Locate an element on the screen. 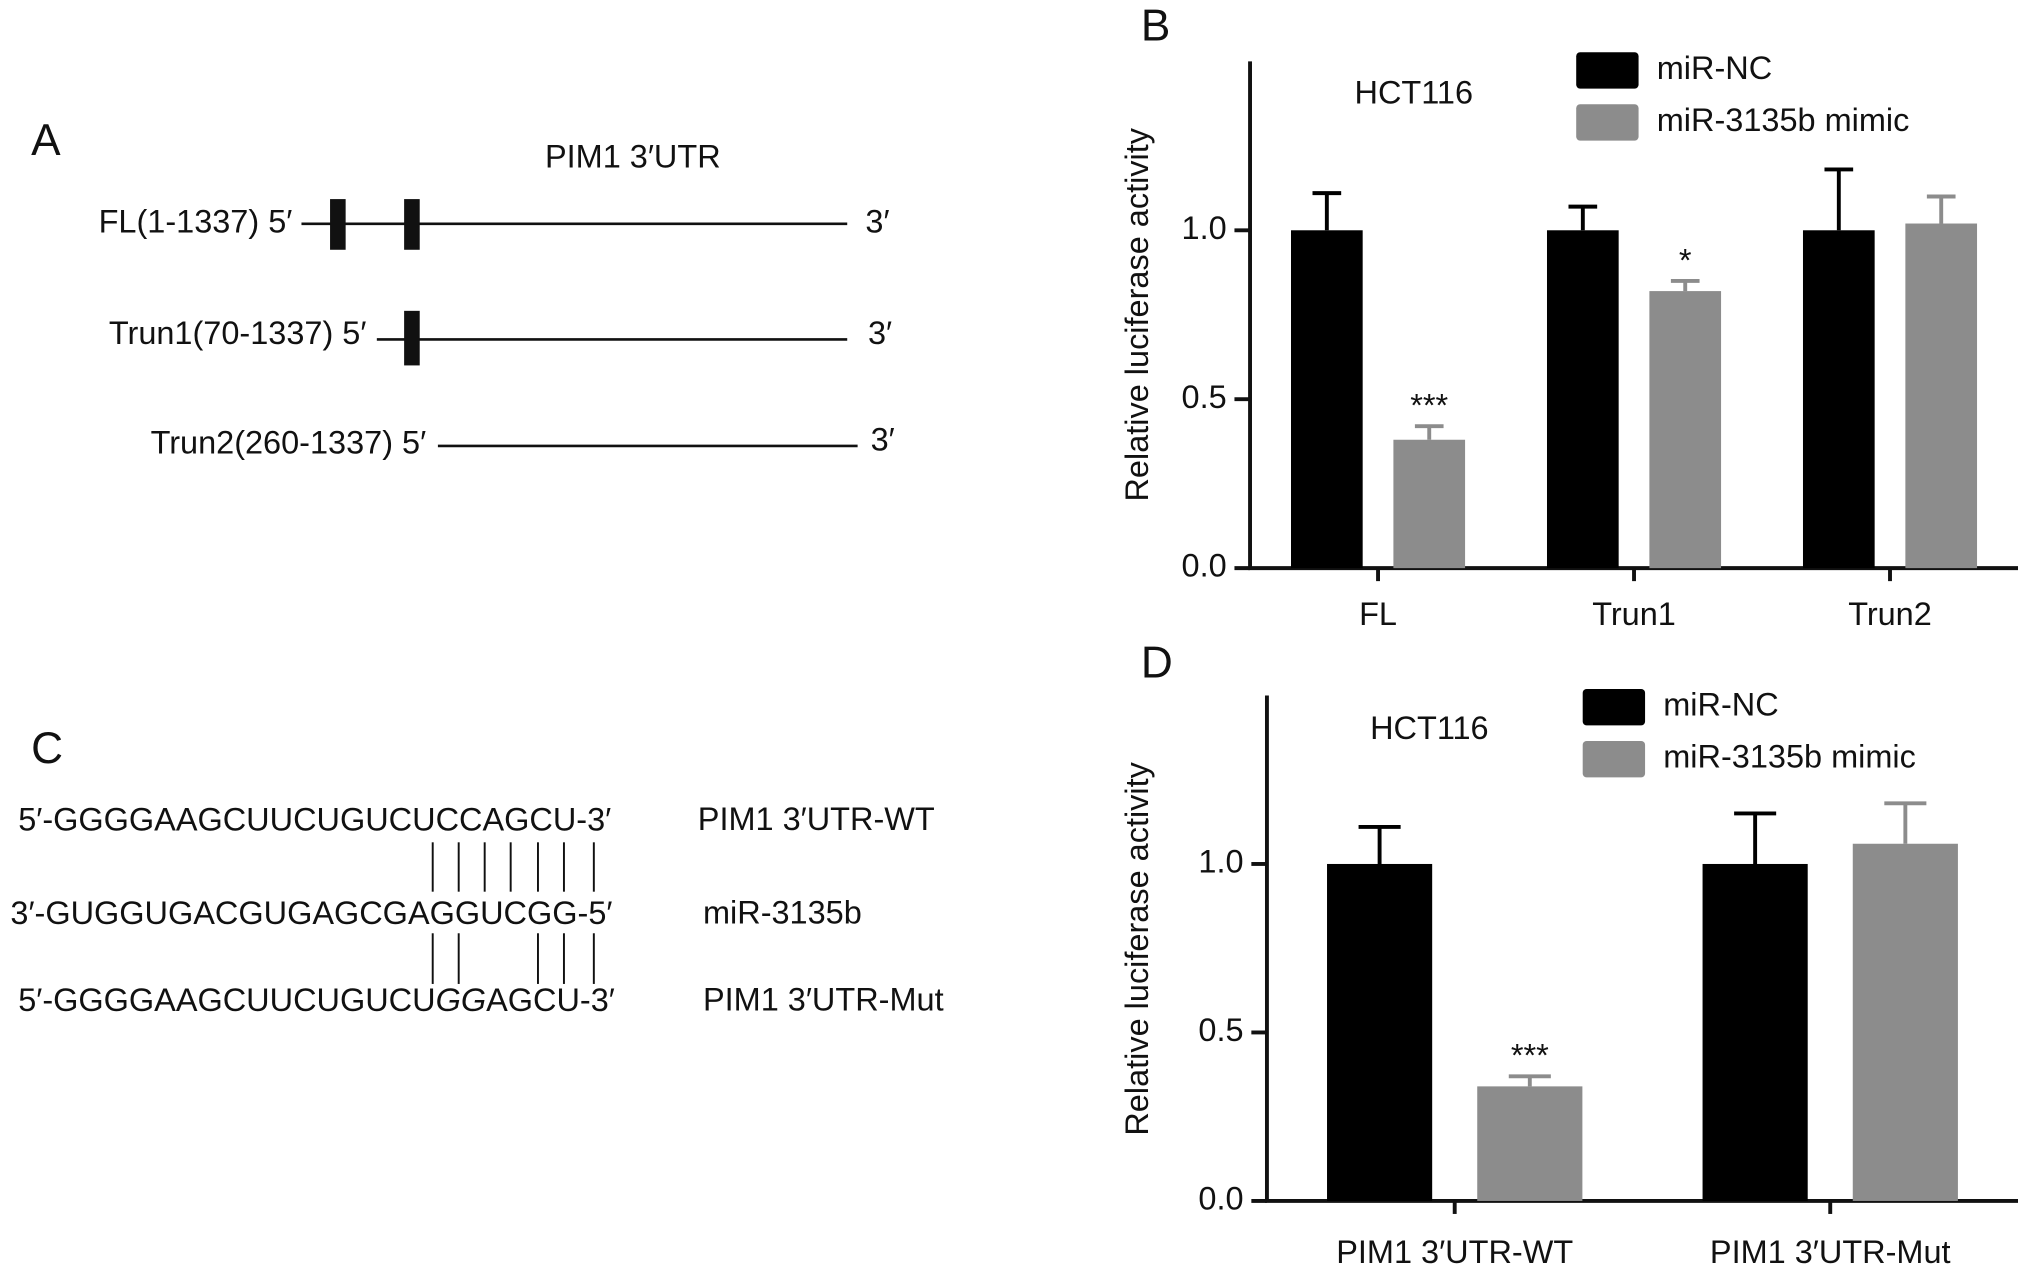  panel-label: C is located at coordinates (47, 748).